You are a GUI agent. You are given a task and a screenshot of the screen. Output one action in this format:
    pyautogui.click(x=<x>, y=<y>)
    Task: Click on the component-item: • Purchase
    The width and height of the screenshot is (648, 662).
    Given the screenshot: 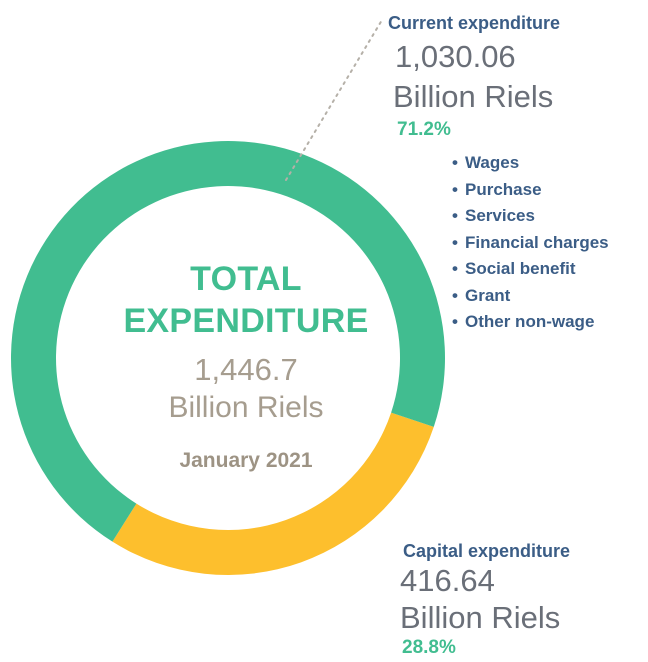 What is the action you would take?
    pyautogui.click(x=530, y=190)
    